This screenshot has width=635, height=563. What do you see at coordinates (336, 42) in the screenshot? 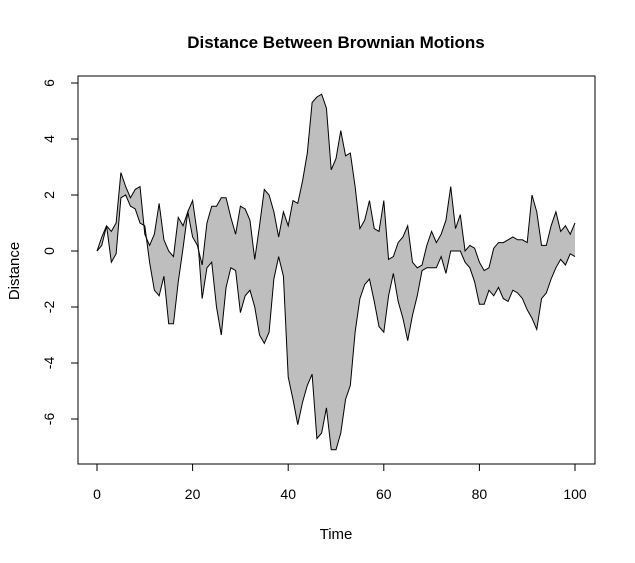
I see `chart-title: Distance Between Brownian Motions` at bounding box center [336, 42].